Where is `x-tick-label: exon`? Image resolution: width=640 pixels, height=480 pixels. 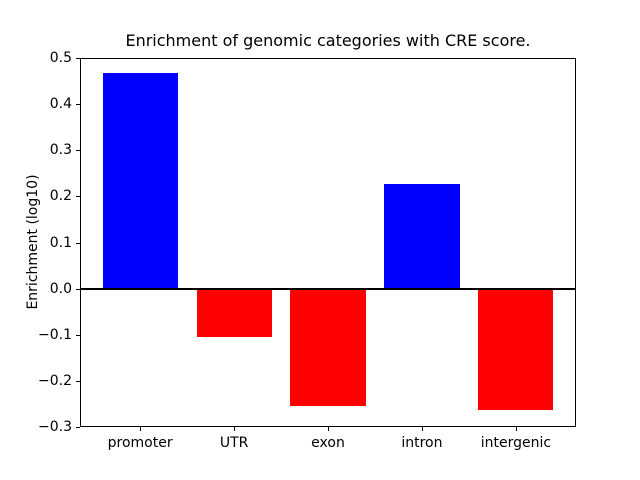 x-tick-label: exon is located at coordinates (328, 443).